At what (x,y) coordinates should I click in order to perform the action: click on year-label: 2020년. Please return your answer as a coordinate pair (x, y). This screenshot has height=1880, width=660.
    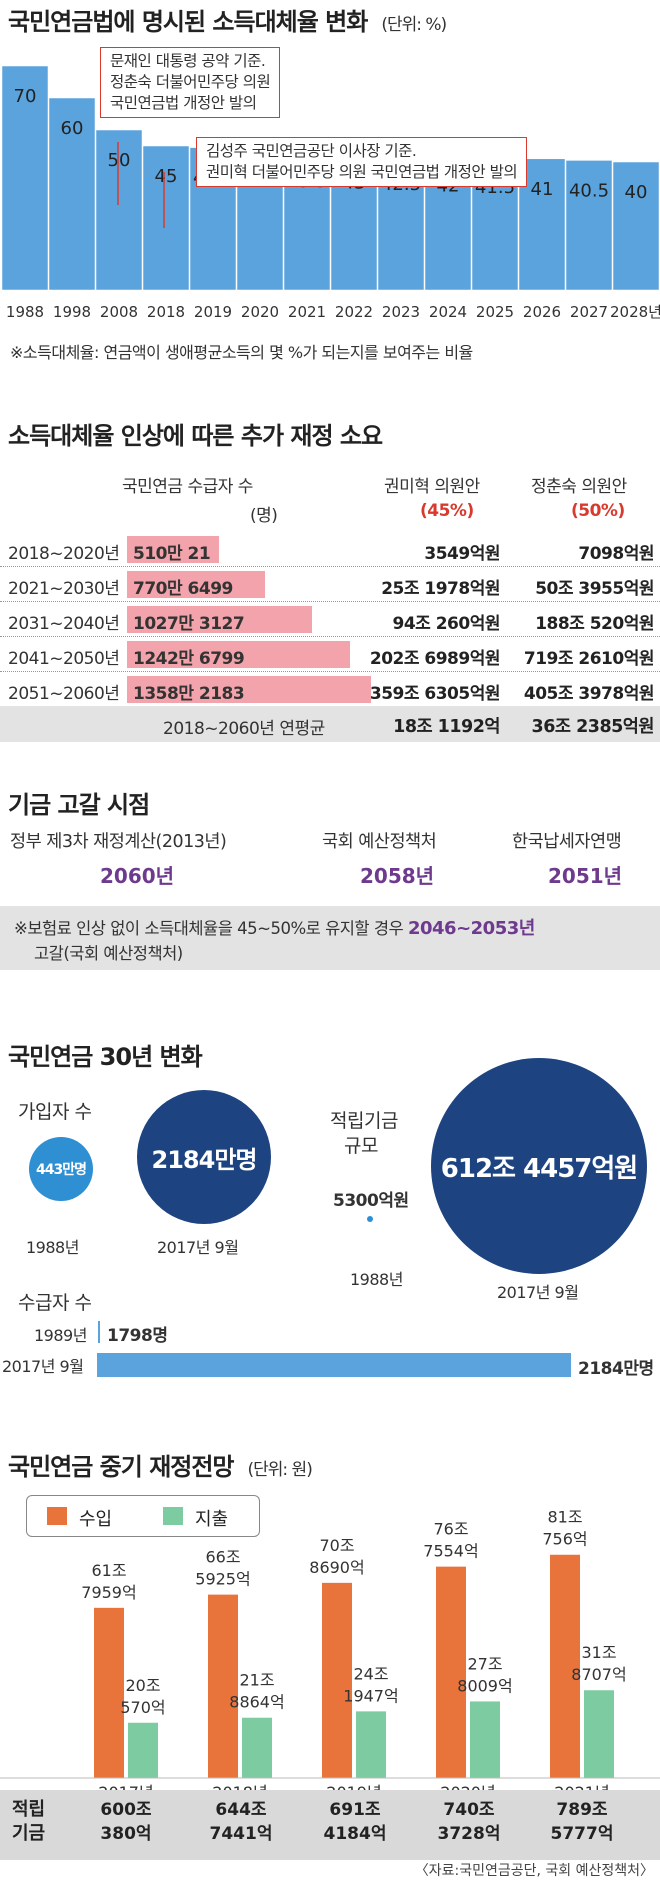
    Looking at the image, I should click on (467, 1786).